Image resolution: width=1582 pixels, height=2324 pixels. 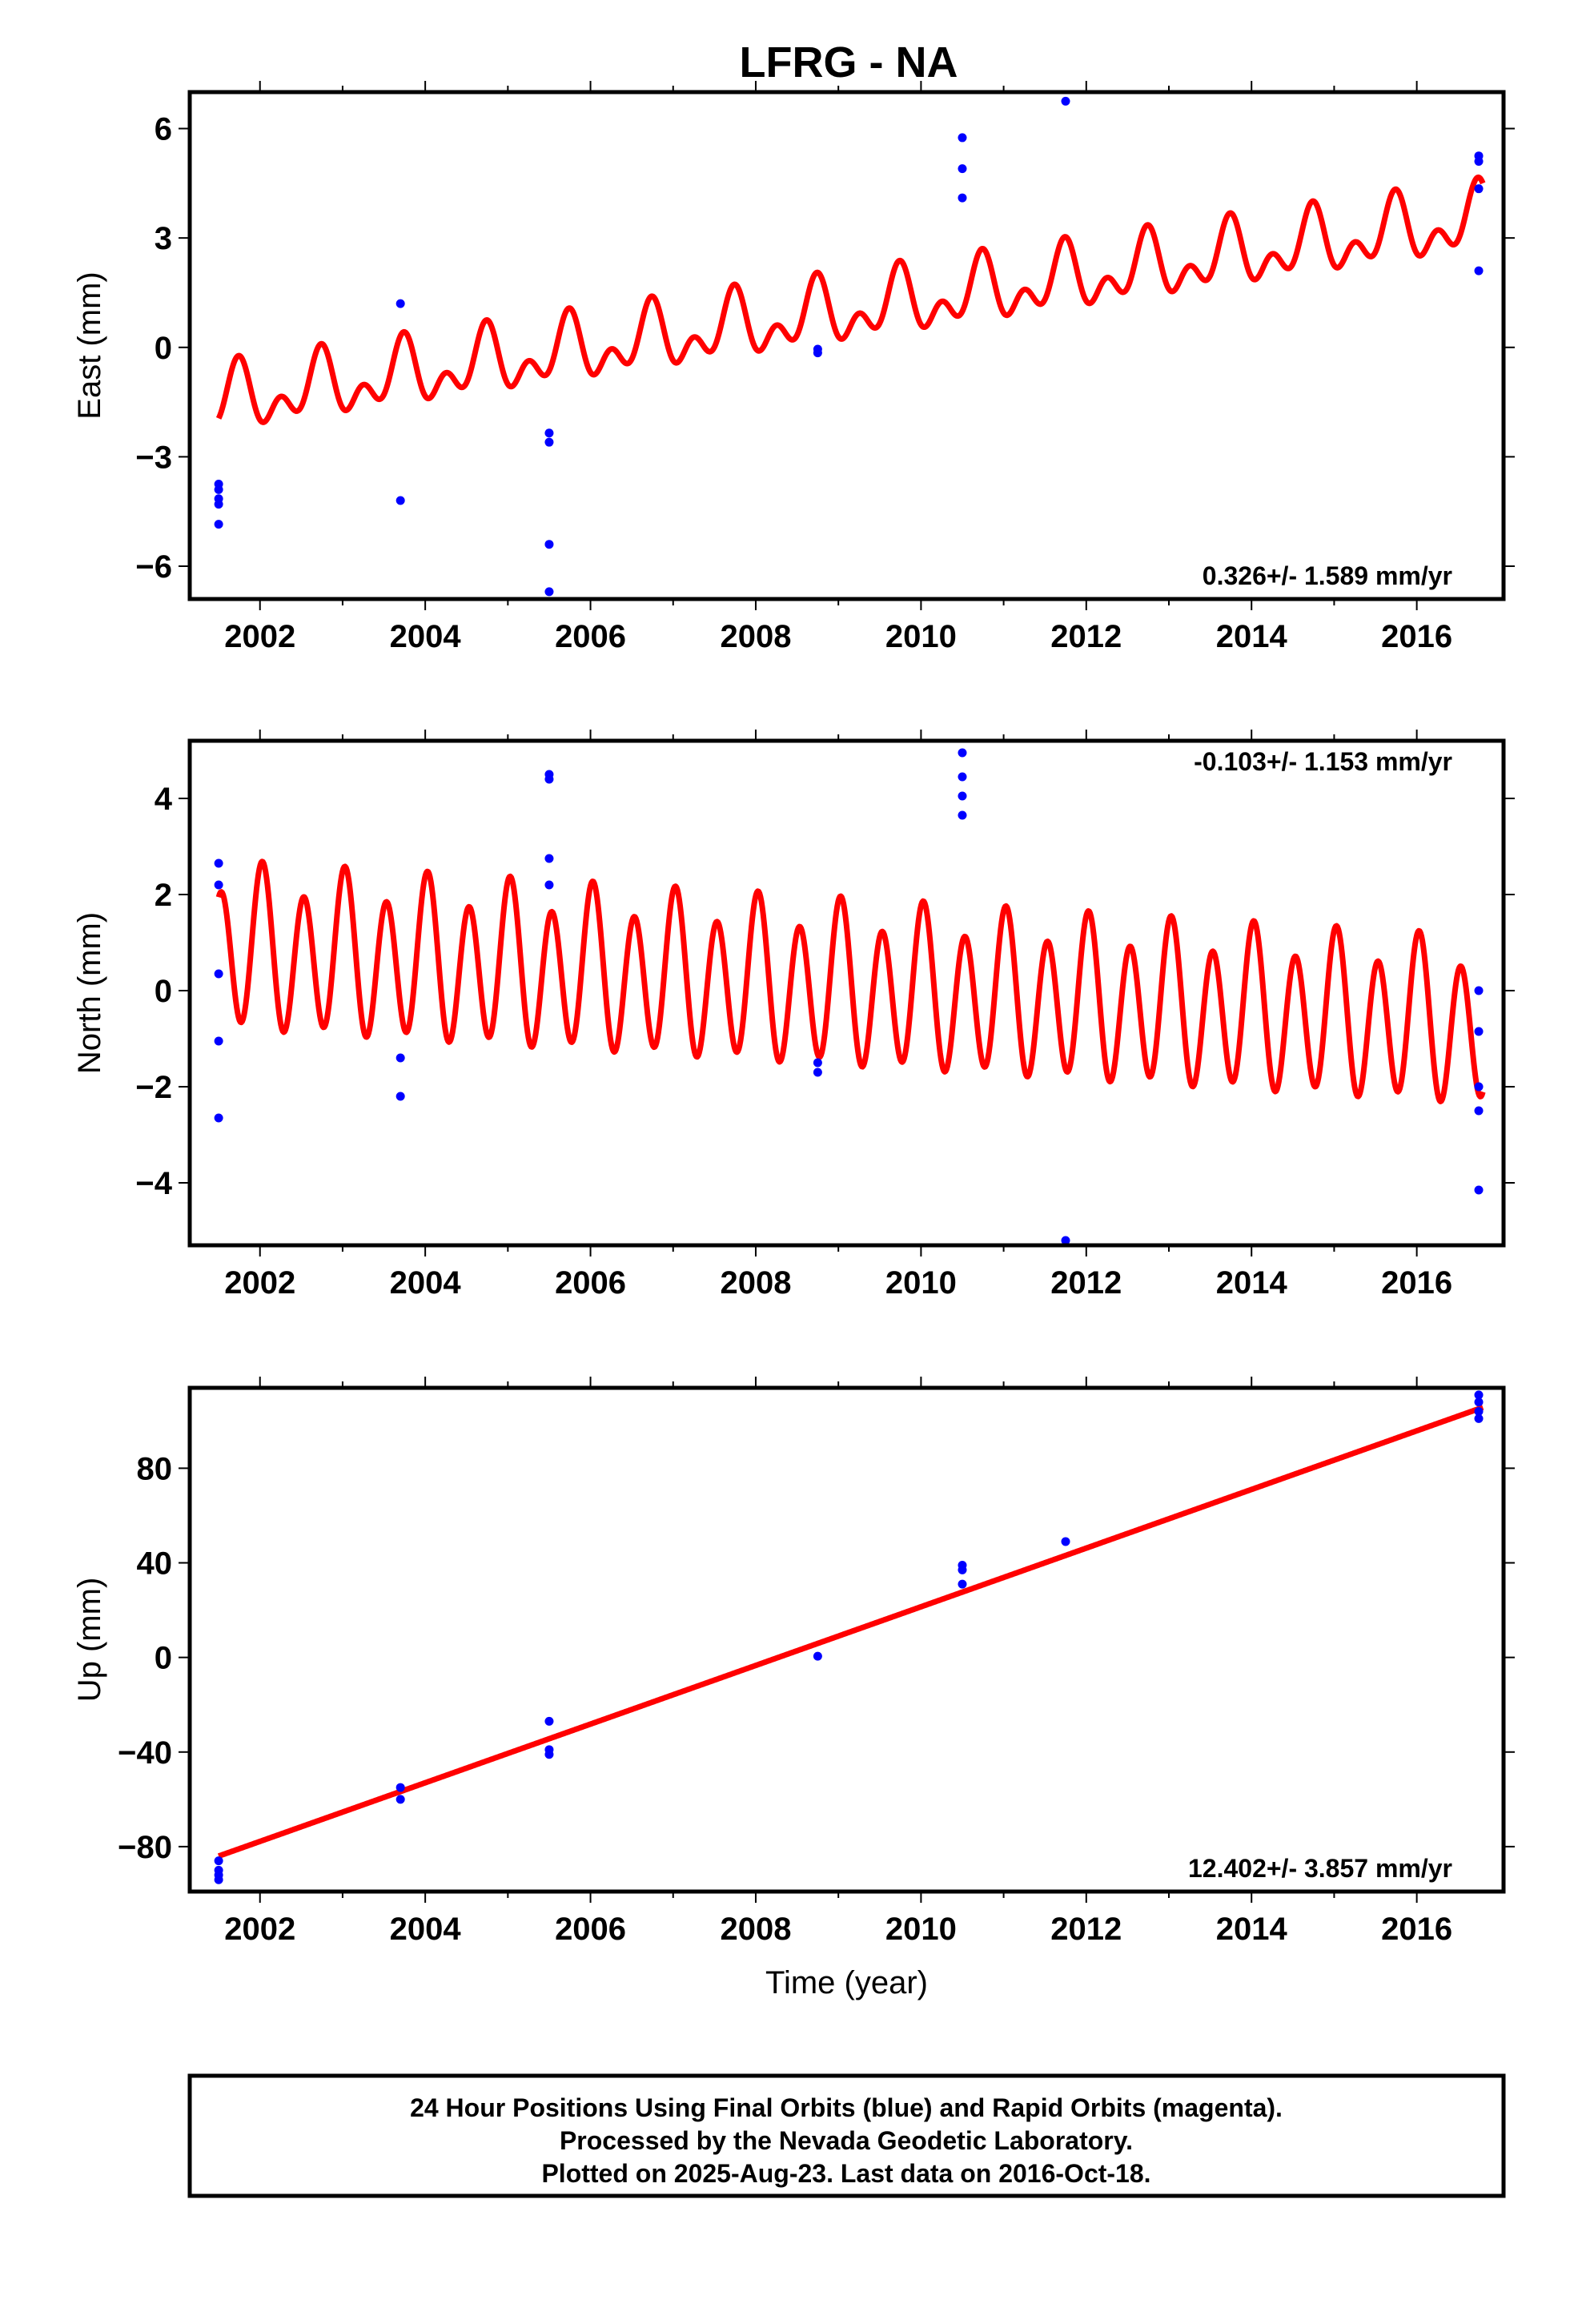 I want to click on y-tick-label: 6, so click(x=164, y=129).